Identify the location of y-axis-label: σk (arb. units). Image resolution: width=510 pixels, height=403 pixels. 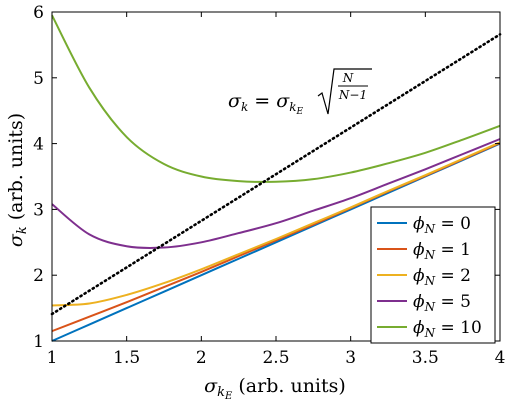
(17, 180).